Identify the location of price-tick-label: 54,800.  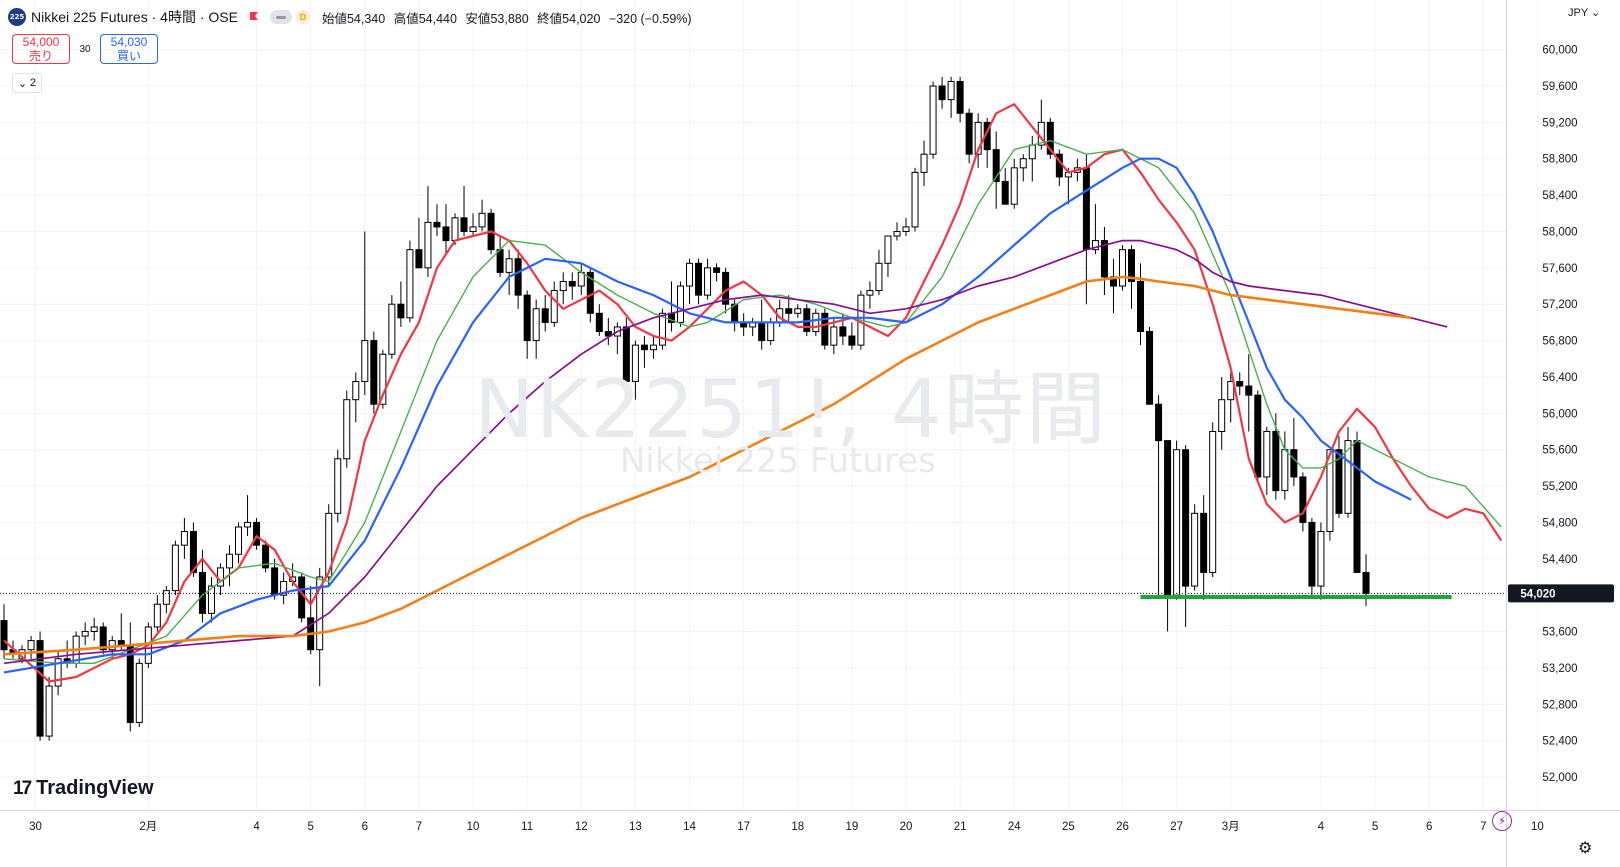
(1559, 523).